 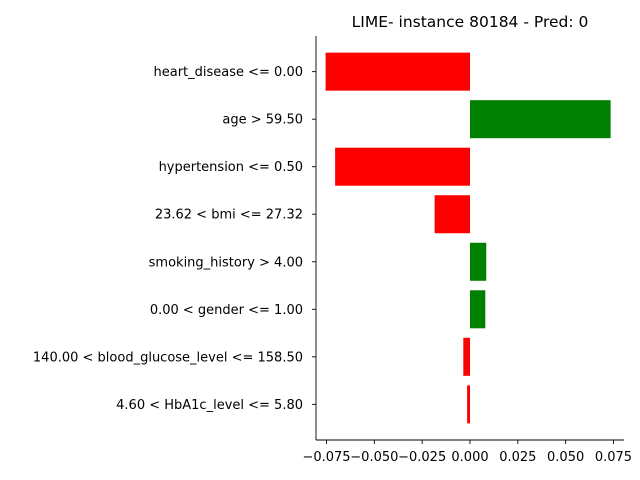 What do you see at coordinates (565, 457) in the screenshot?
I see `x-tick-label: 0.050` at bounding box center [565, 457].